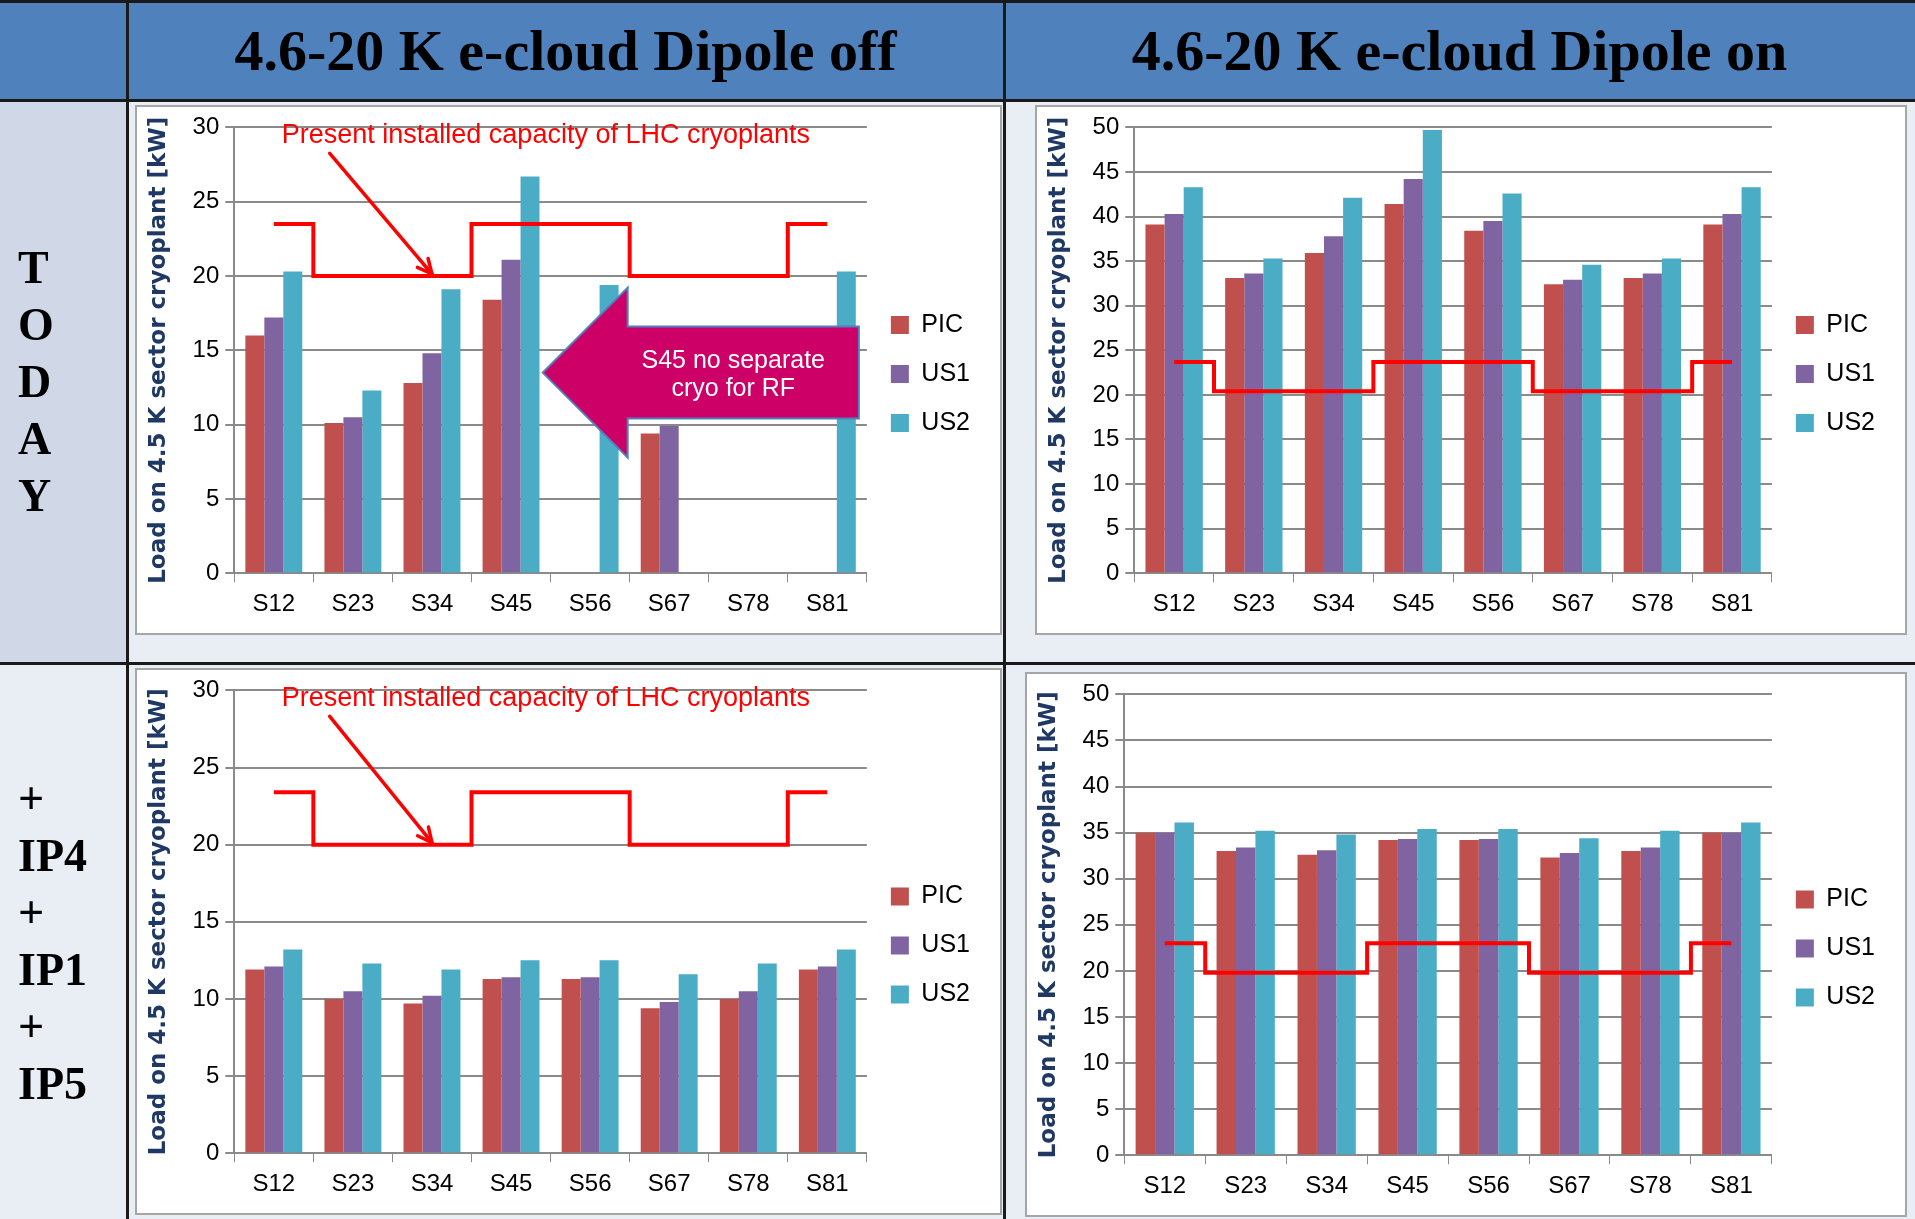 The height and width of the screenshot is (1219, 1915). I want to click on text: TODAY, so click(36, 382).